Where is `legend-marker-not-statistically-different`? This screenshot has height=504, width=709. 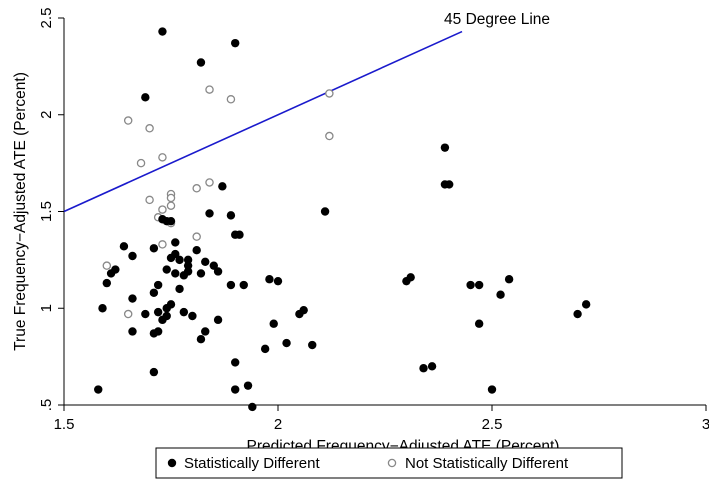
legend-marker-not-statistically-different is located at coordinates (392, 463).